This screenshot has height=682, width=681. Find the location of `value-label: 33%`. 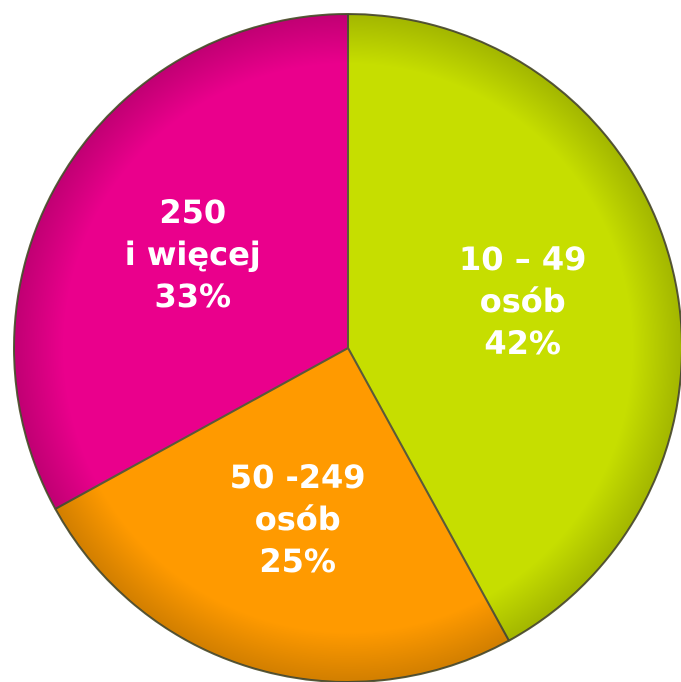

value-label: 33% is located at coordinates (192, 296).